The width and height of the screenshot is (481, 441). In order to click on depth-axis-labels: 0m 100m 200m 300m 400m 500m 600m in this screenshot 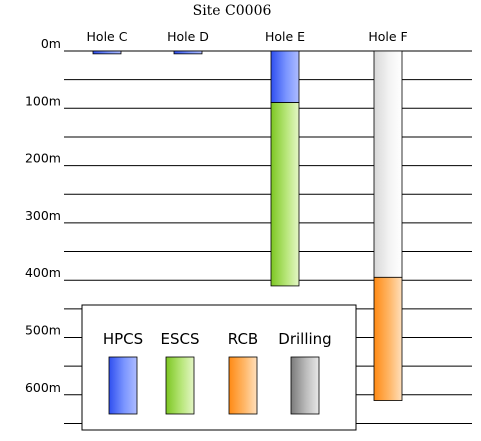, I will do `click(43, 215)`.